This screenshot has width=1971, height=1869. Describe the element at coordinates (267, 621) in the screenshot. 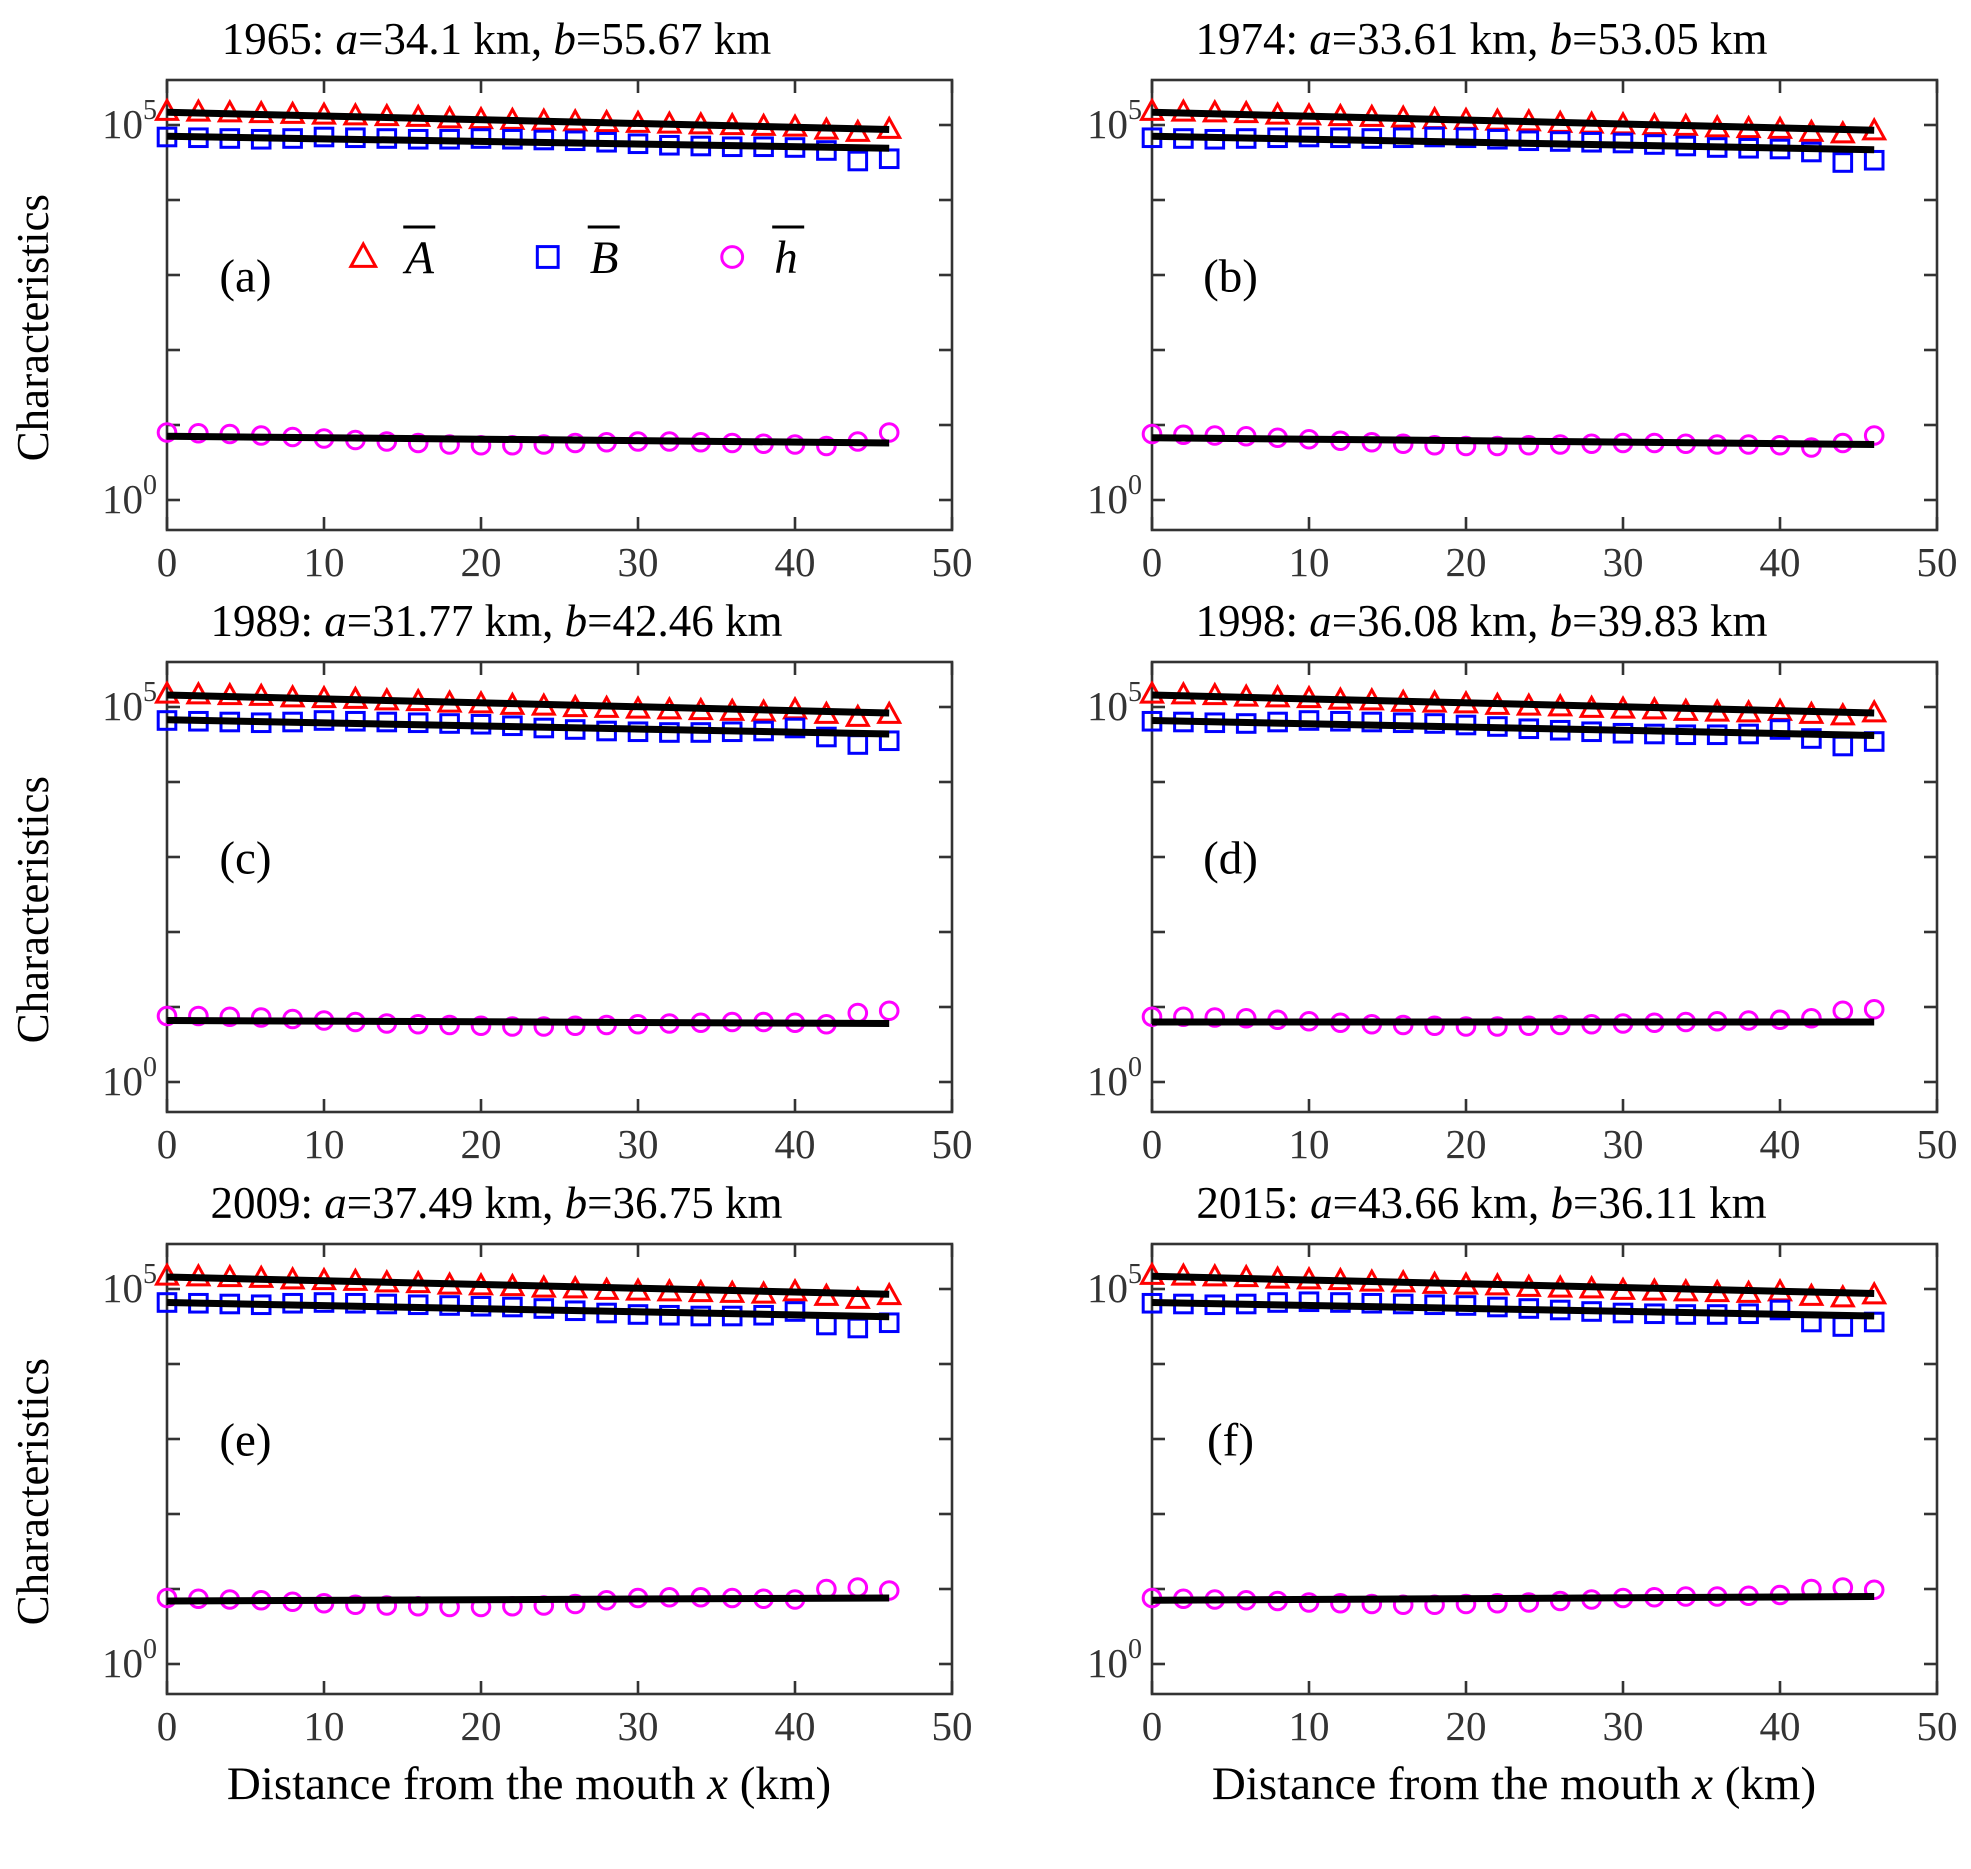

I see `title-year: 1989:` at that location.